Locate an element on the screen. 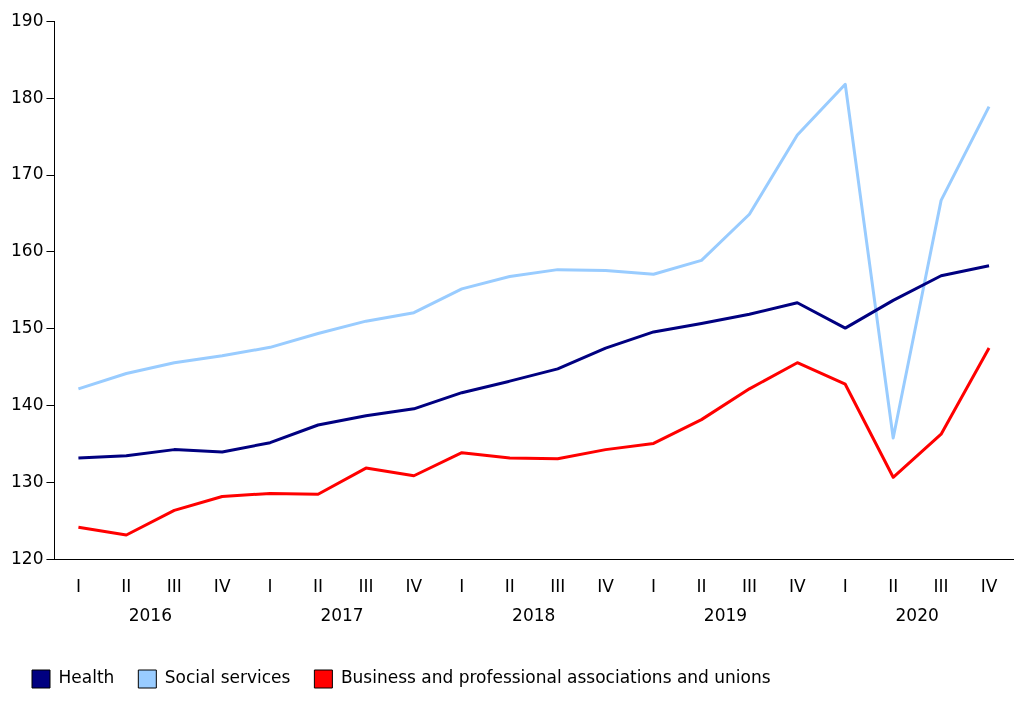 This screenshot has width=1031, height=706. y-tick-label: 170 is located at coordinates (27, 173).